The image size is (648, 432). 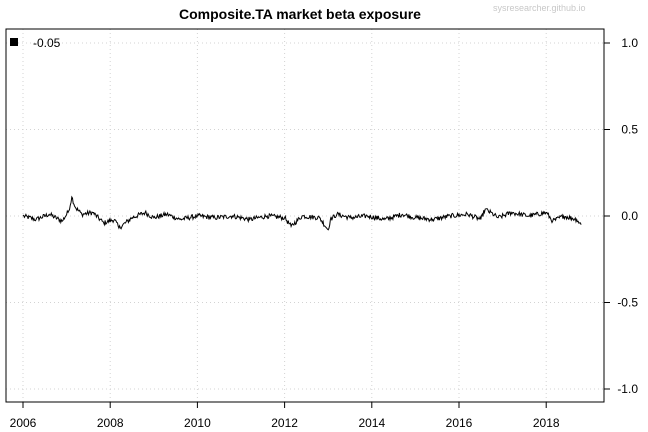 What do you see at coordinates (459, 423) in the screenshot?
I see `x-tick-label: 2016` at bounding box center [459, 423].